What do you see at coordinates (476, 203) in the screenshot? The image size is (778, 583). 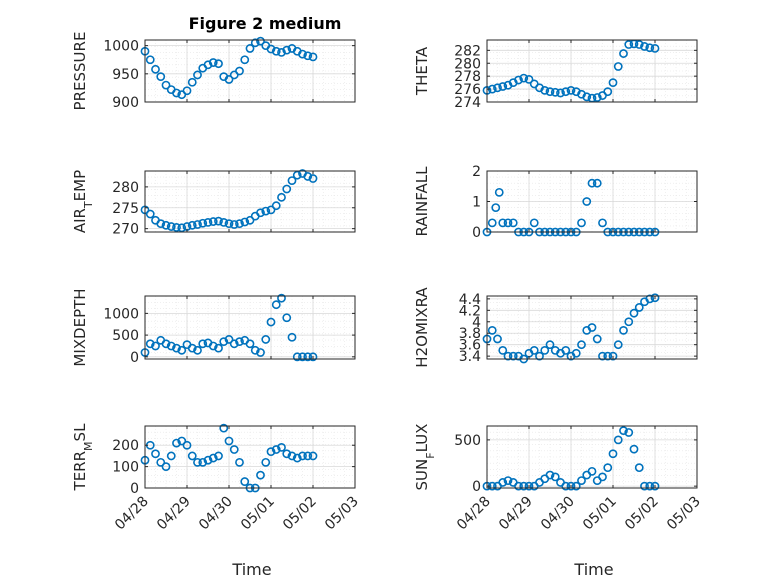 I see `y-tick-label: 1` at bounding box center [476, 203].